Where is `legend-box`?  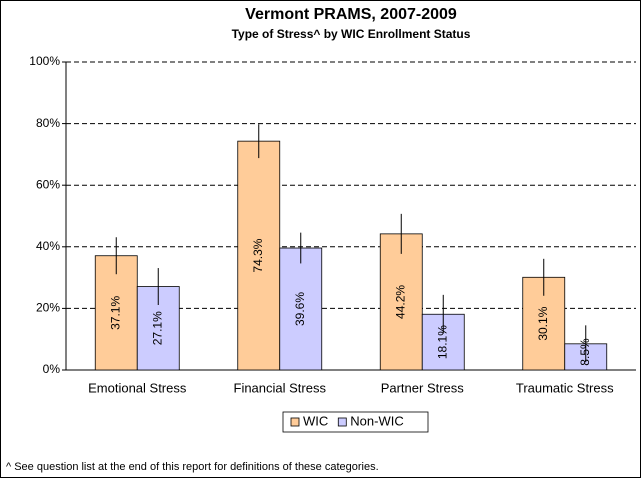
legend-box is located at coordinates (355, 422).